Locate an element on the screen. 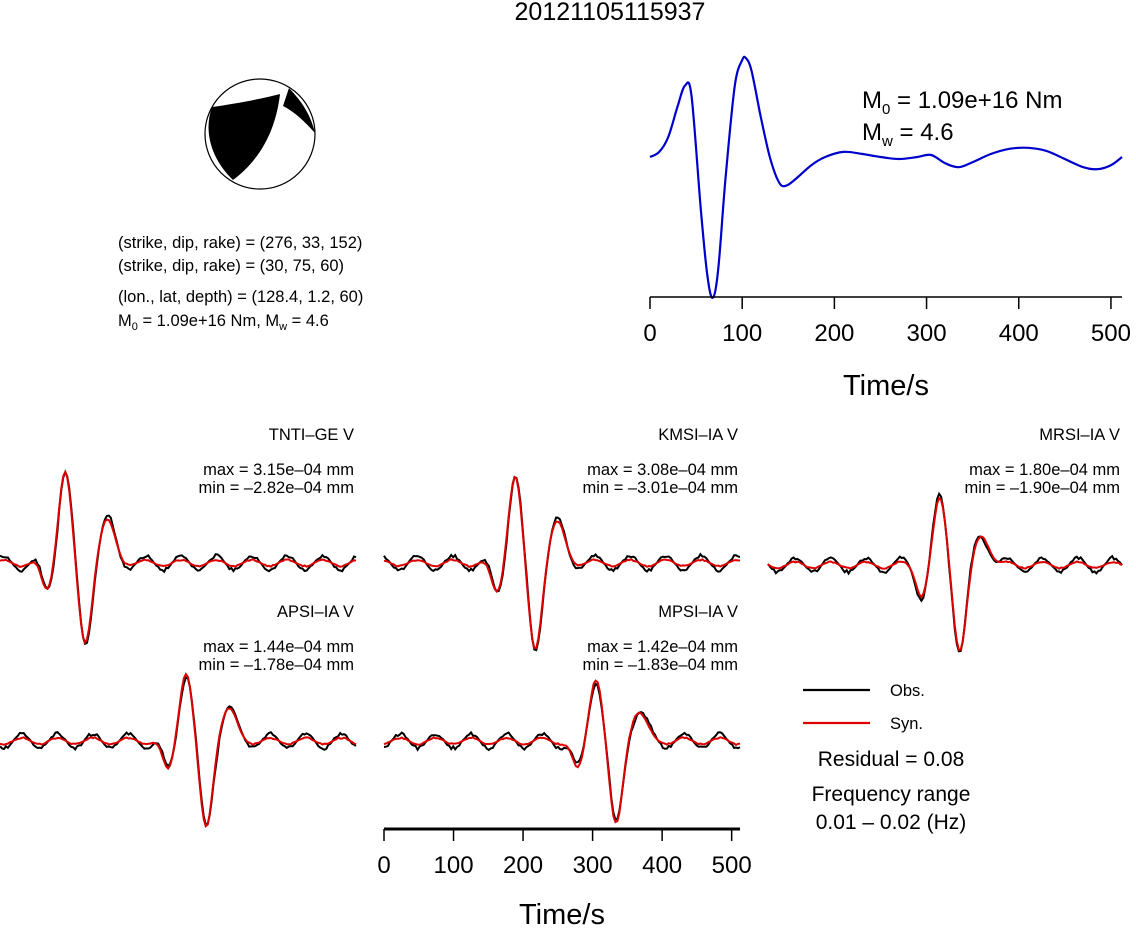  frequency-range-label: Frequency range is located at coordinates (891, 794).